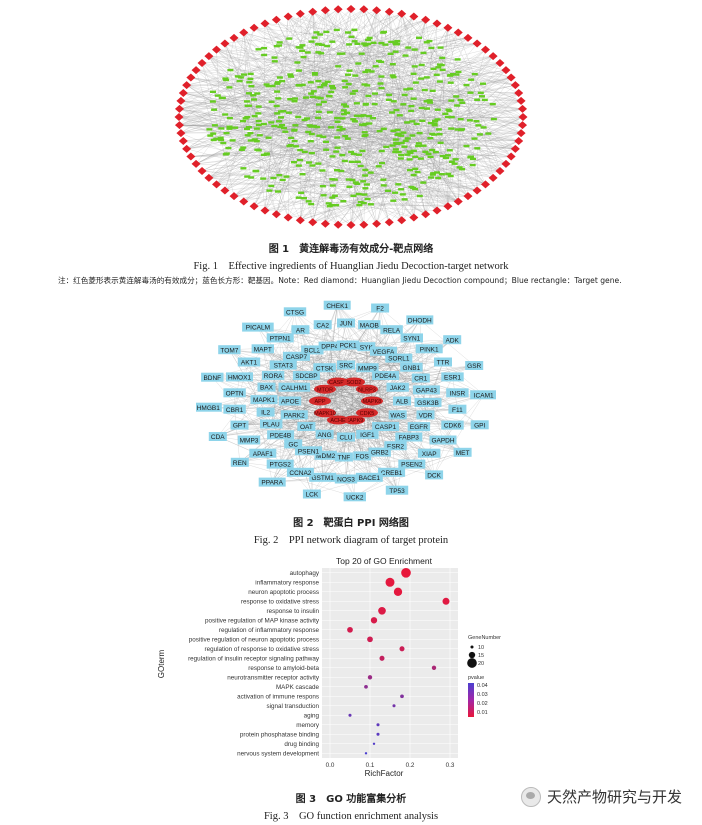 The width and height of the screenshot is (702, 825). I want to click on svg-text: DPP4, so click(329, 347).